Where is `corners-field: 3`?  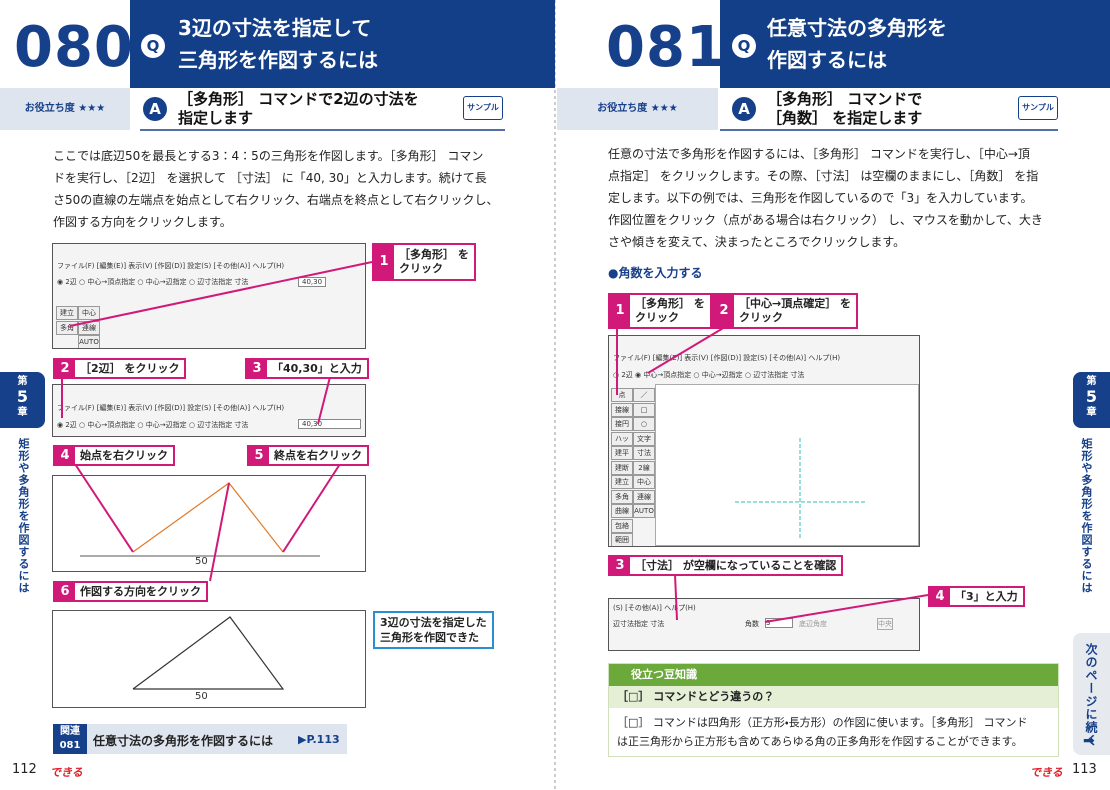
corners-field: 3 is located at coordinates (779, 623).